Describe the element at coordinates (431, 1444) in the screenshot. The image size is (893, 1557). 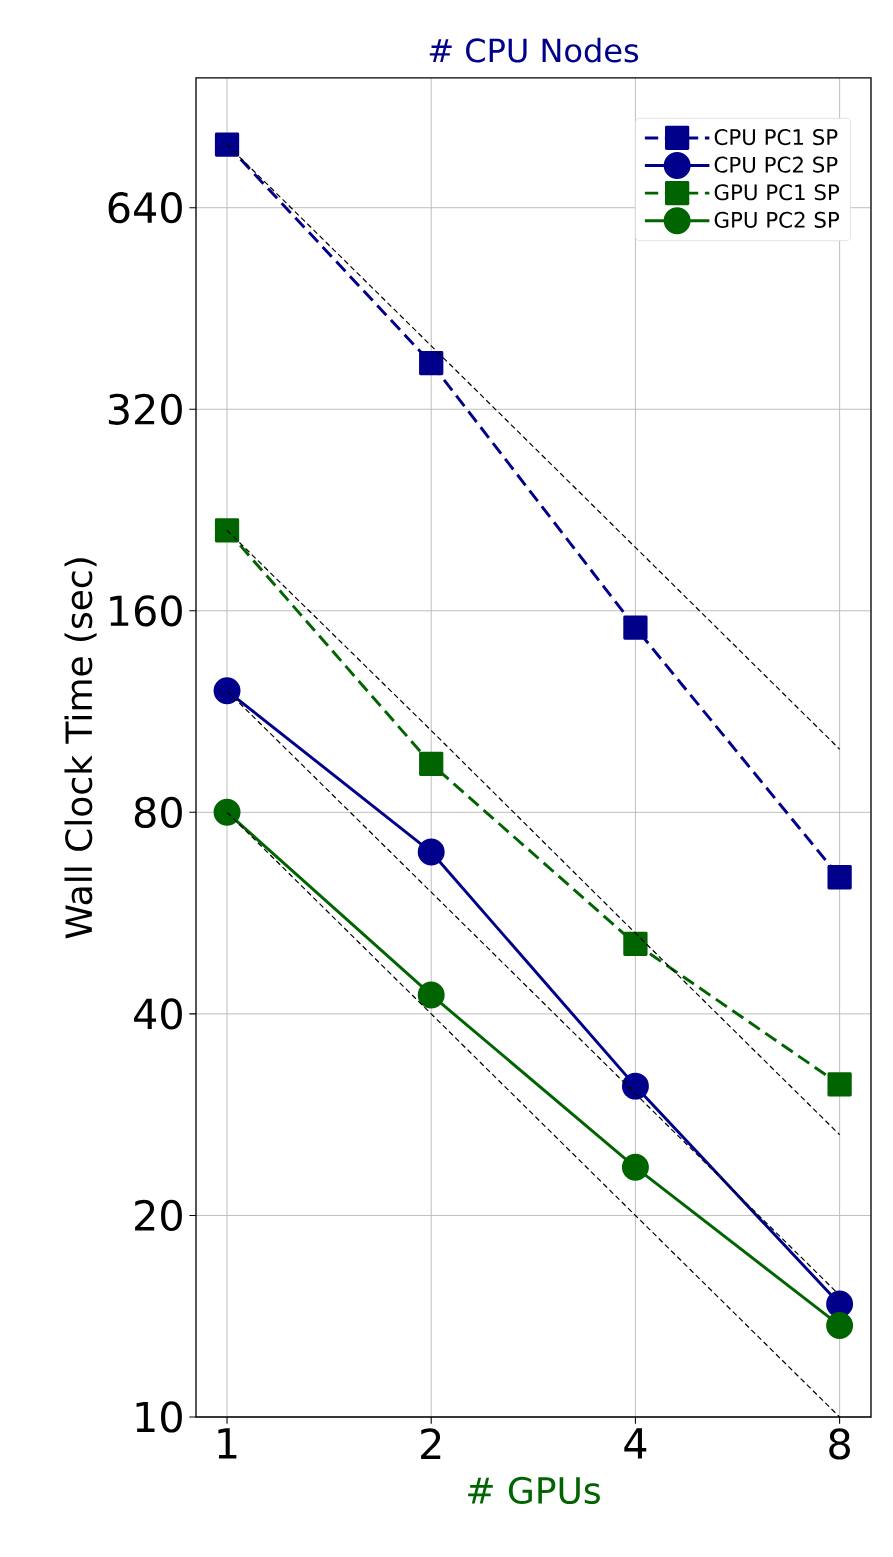
I see `x-tick-label: 2` at that location.